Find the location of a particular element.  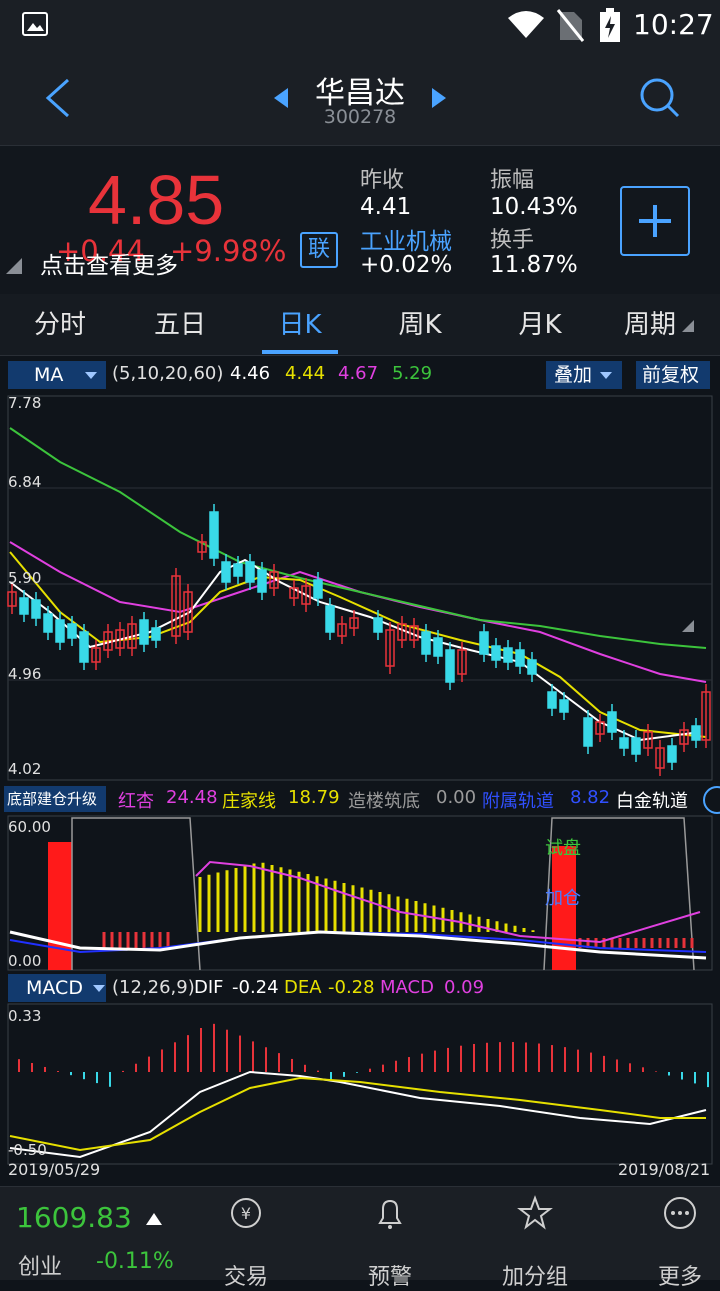

macd-label: MACD is located at coordinates (54, 988).